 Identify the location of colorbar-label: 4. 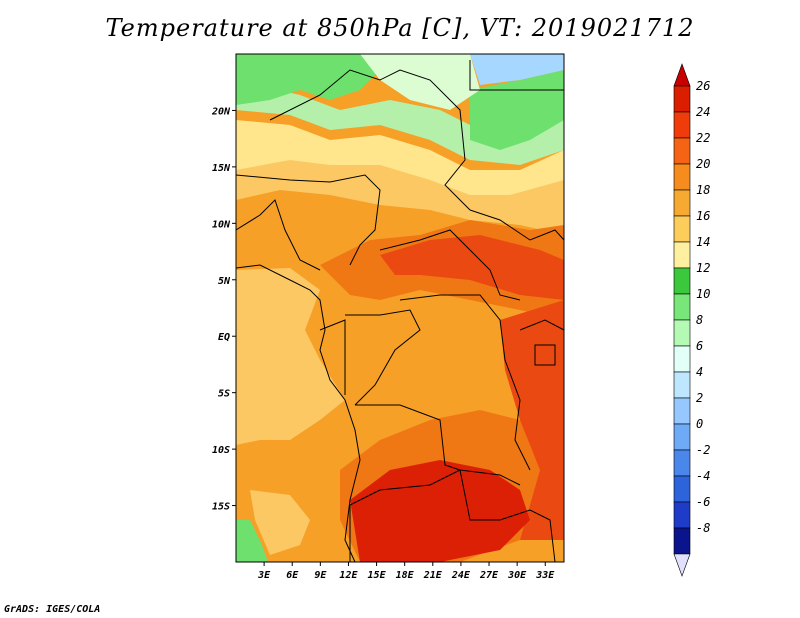
(699, 372).